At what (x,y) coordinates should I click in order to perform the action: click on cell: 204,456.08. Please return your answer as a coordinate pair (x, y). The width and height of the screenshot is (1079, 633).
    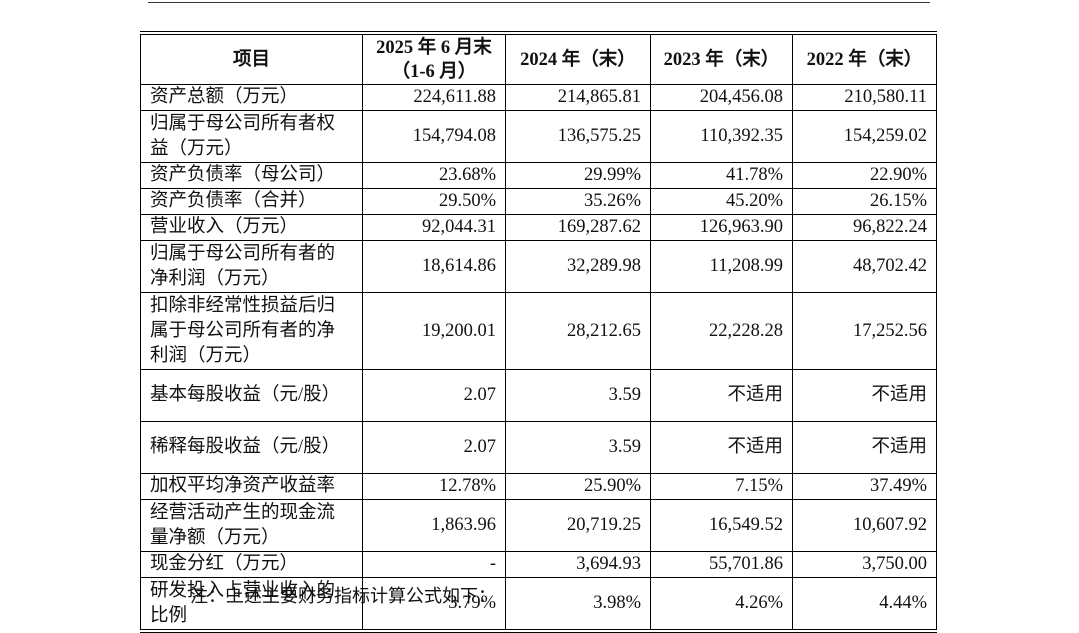
    Looking at the image, I should click on (721, 97).